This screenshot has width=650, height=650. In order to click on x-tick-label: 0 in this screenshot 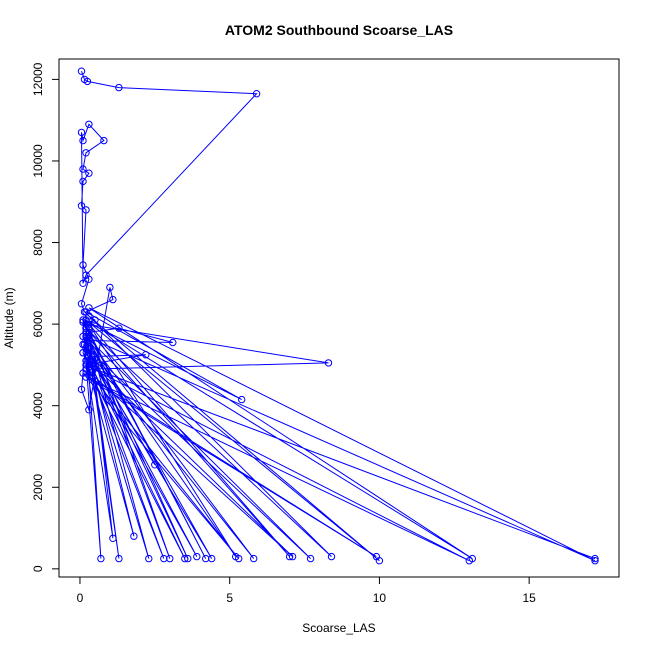, I will do `click(80, 598)`.